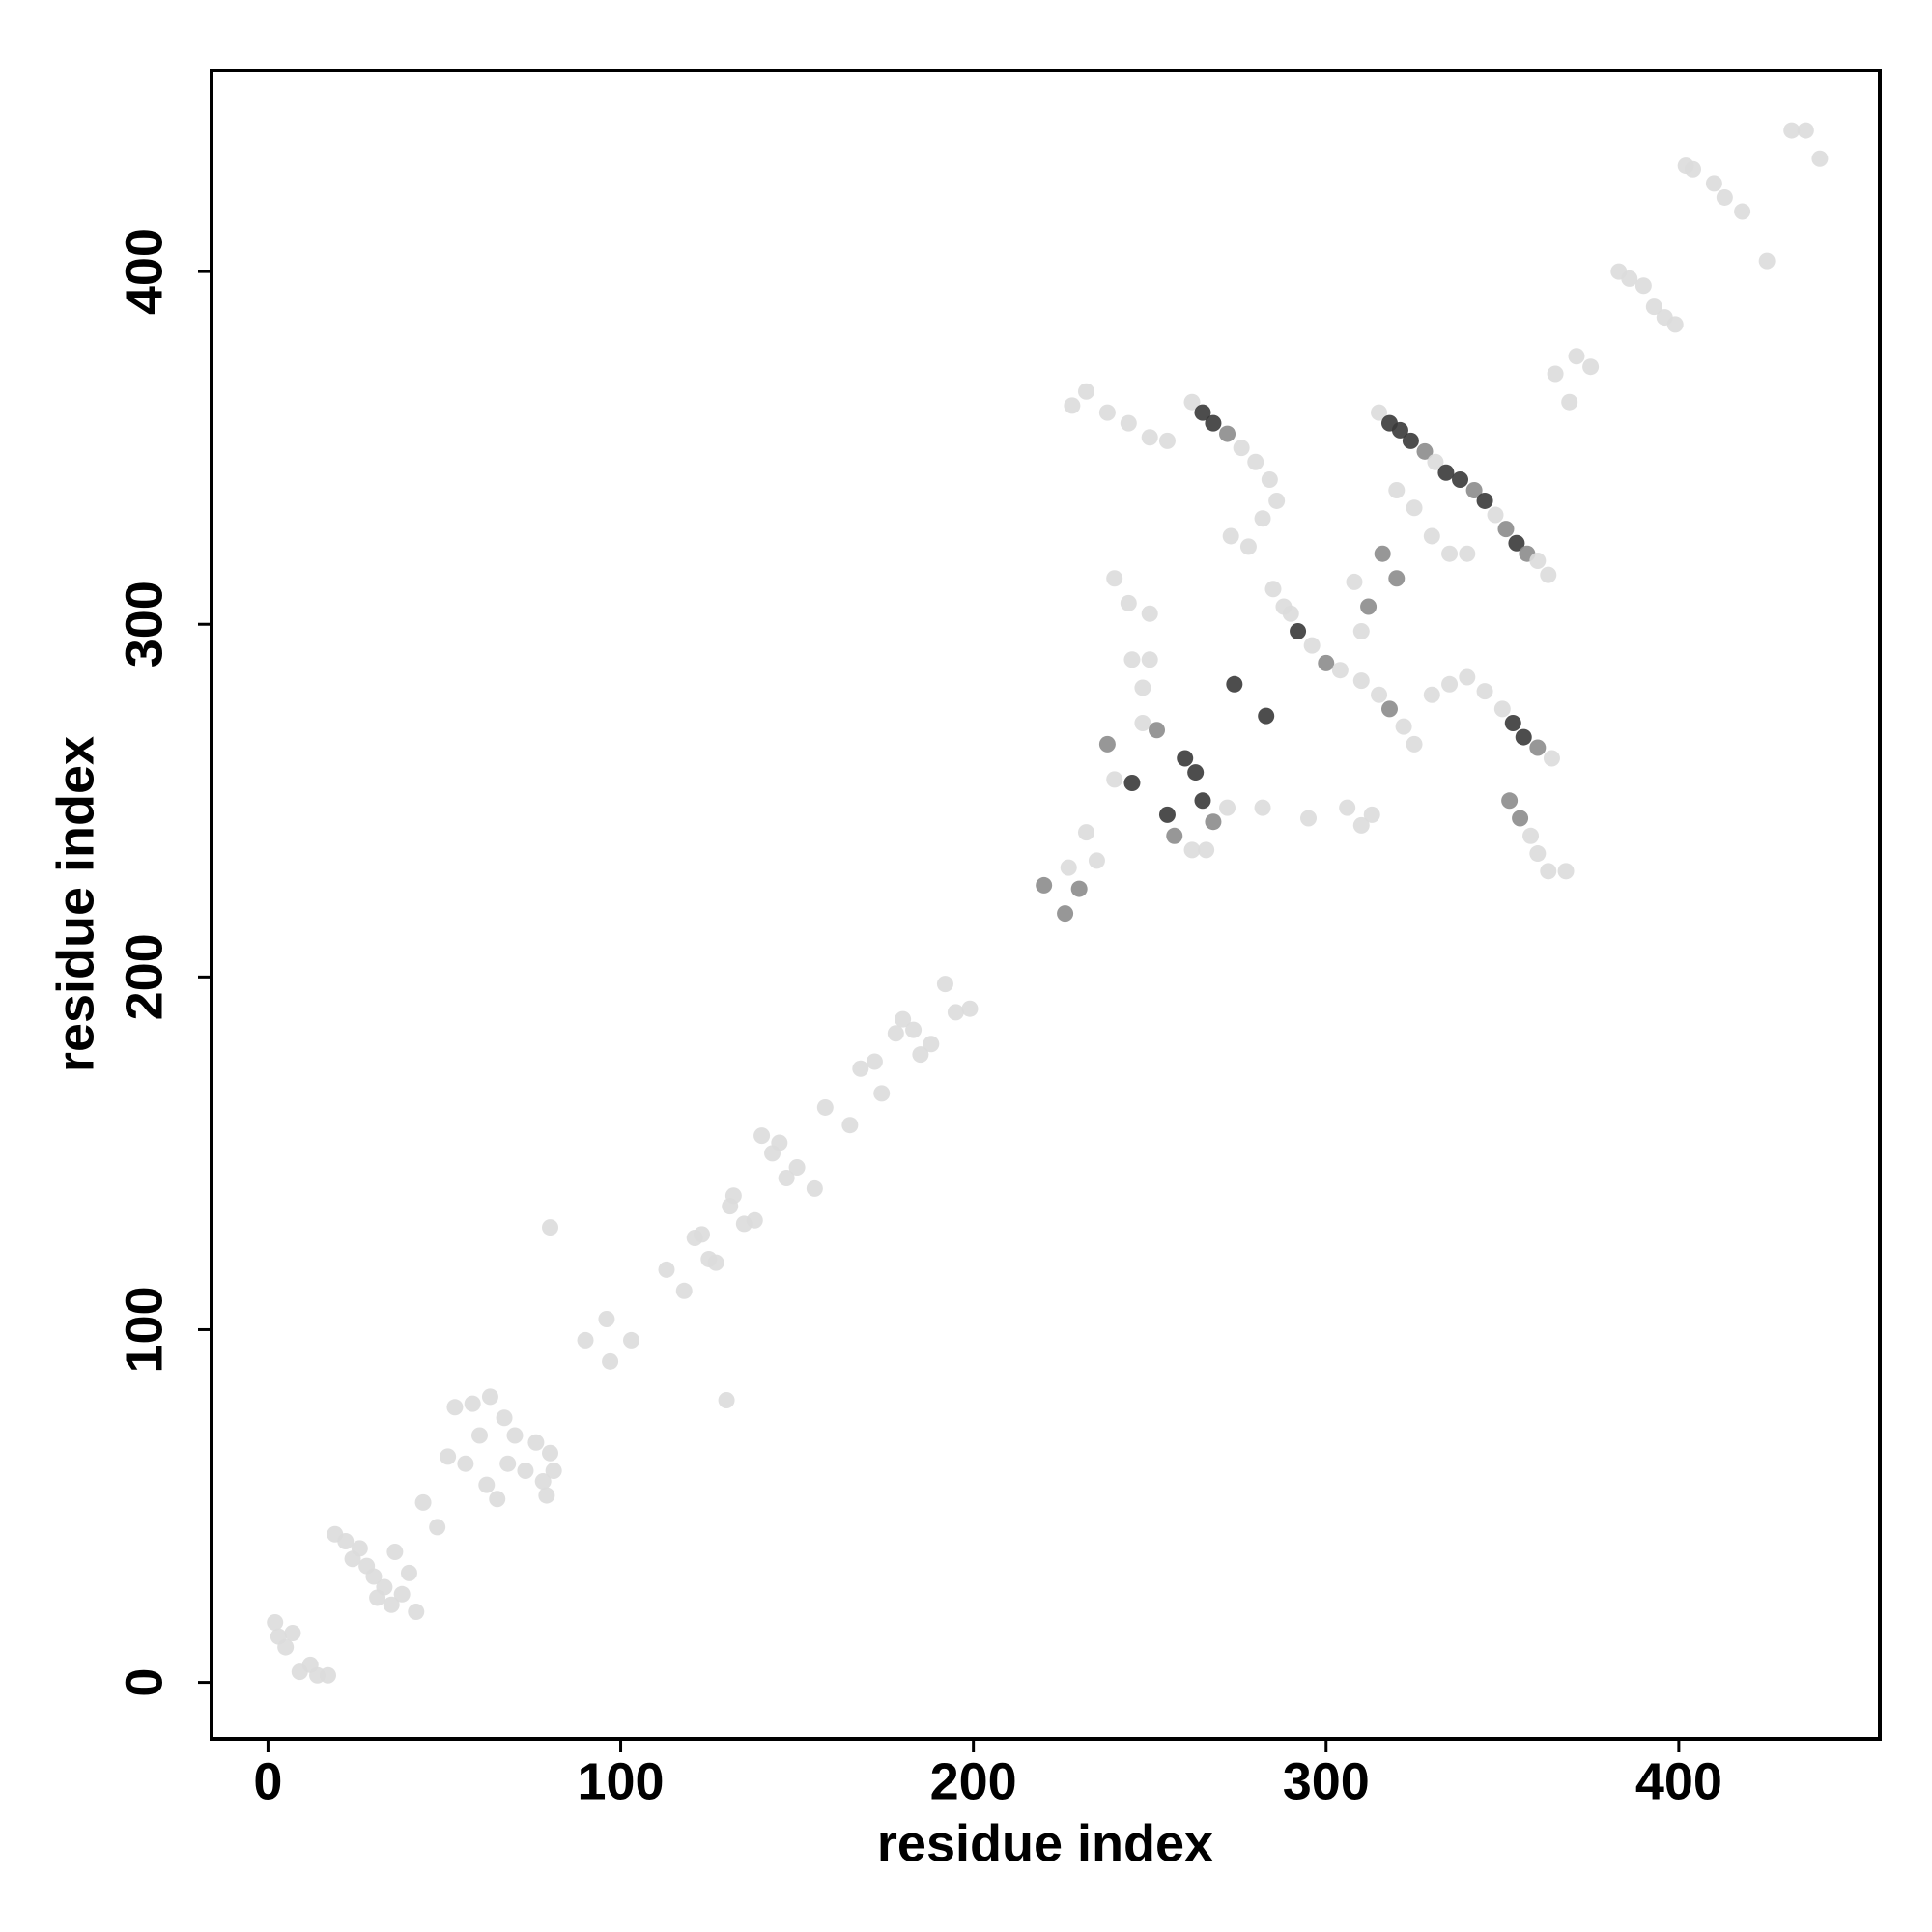  What do you see at coordinates (144, 1329) in the screenshot?
I see `y-tick-label: 100` at bounding box center [144, 1329].